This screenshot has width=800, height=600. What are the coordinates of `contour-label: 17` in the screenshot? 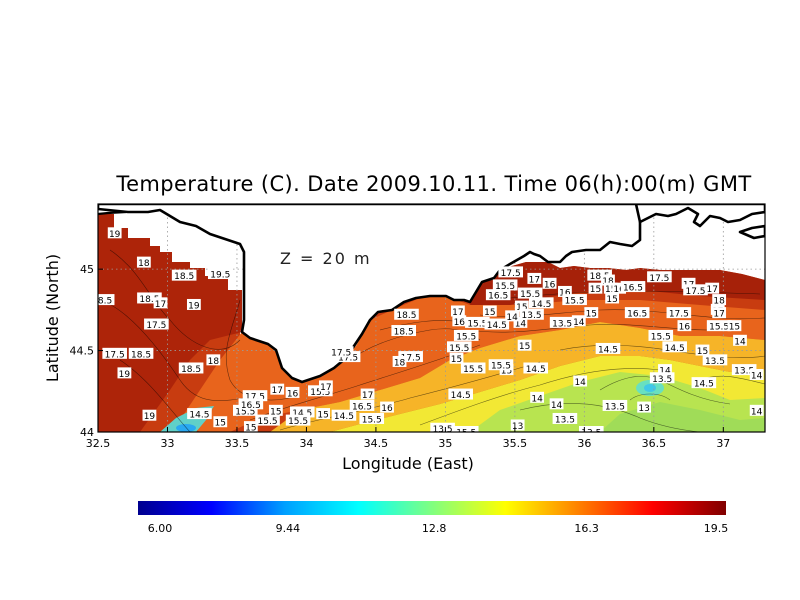 It's located at (277, 389).